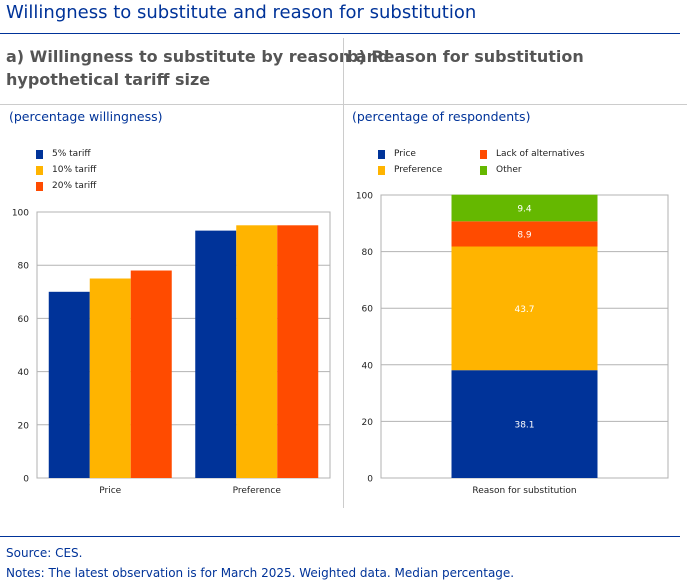  I want to click on legend-a-item: 20% tariff, so click(66, 186).